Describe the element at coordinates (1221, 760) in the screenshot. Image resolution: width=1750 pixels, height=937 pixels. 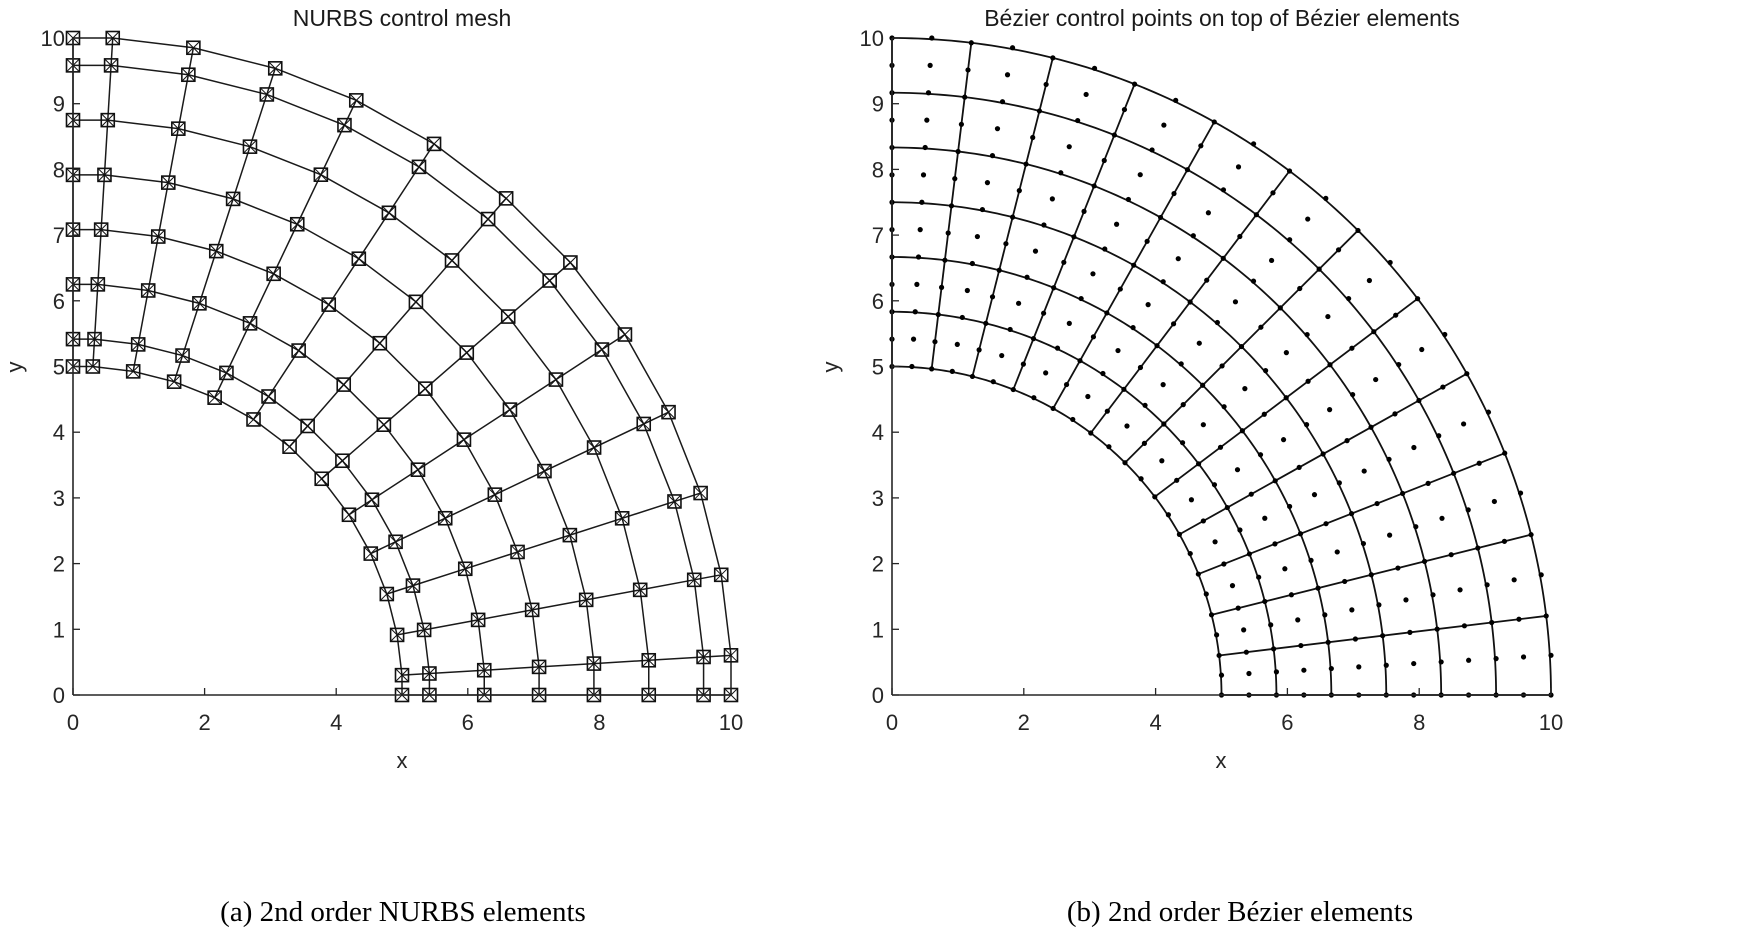
I see `x-axis-label: x` at that location.